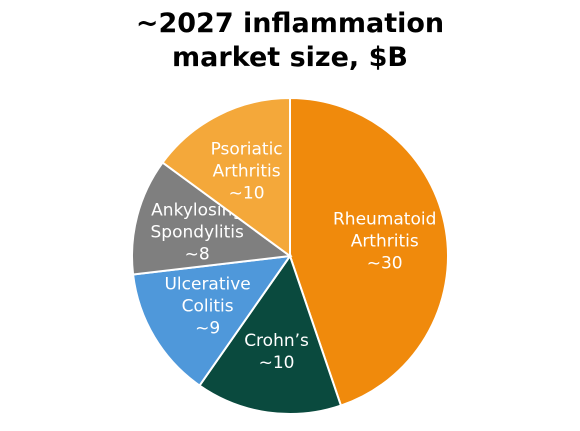  What do you see at coordinates (247, 171) in the screenshot?
I see `slice-label-psoriatic-arthritis: Psoriatic Arthritis ~10` at bounding box center [247, 171].